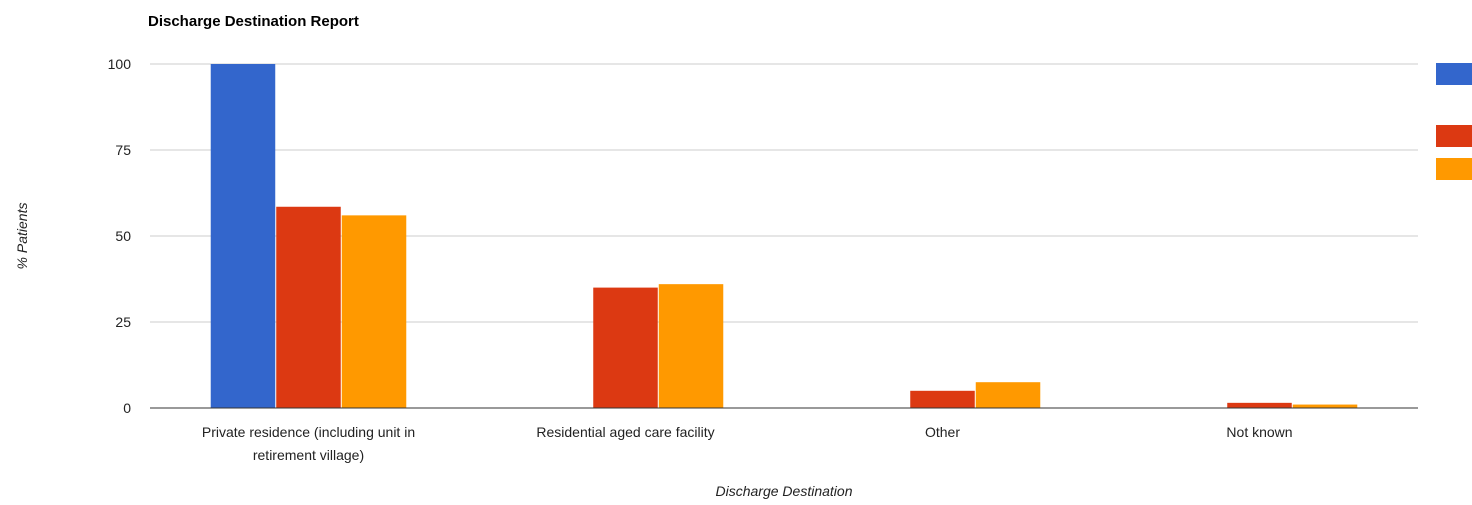  I want to click on x-tick-label: Other, so click(942, 432).